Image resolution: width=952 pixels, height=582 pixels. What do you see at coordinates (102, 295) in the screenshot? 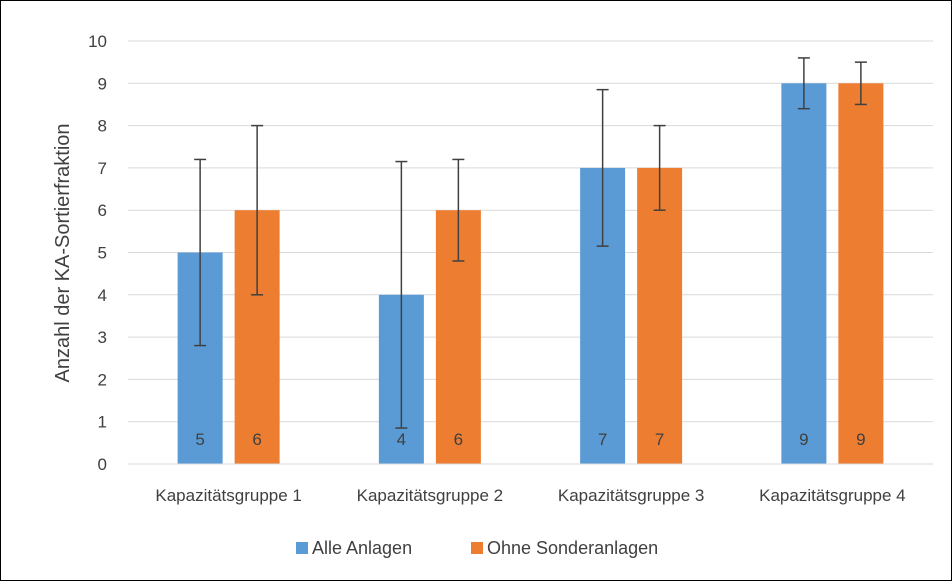
I see `y-tick-label: 4` at bounding box center [102, 295].